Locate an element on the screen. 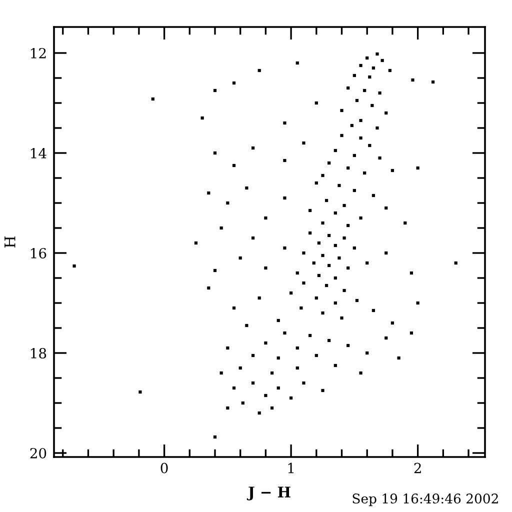 The height and width of the screenshot is (512, 512). x-tick-label: 2 is located at coordinates (417, 468).